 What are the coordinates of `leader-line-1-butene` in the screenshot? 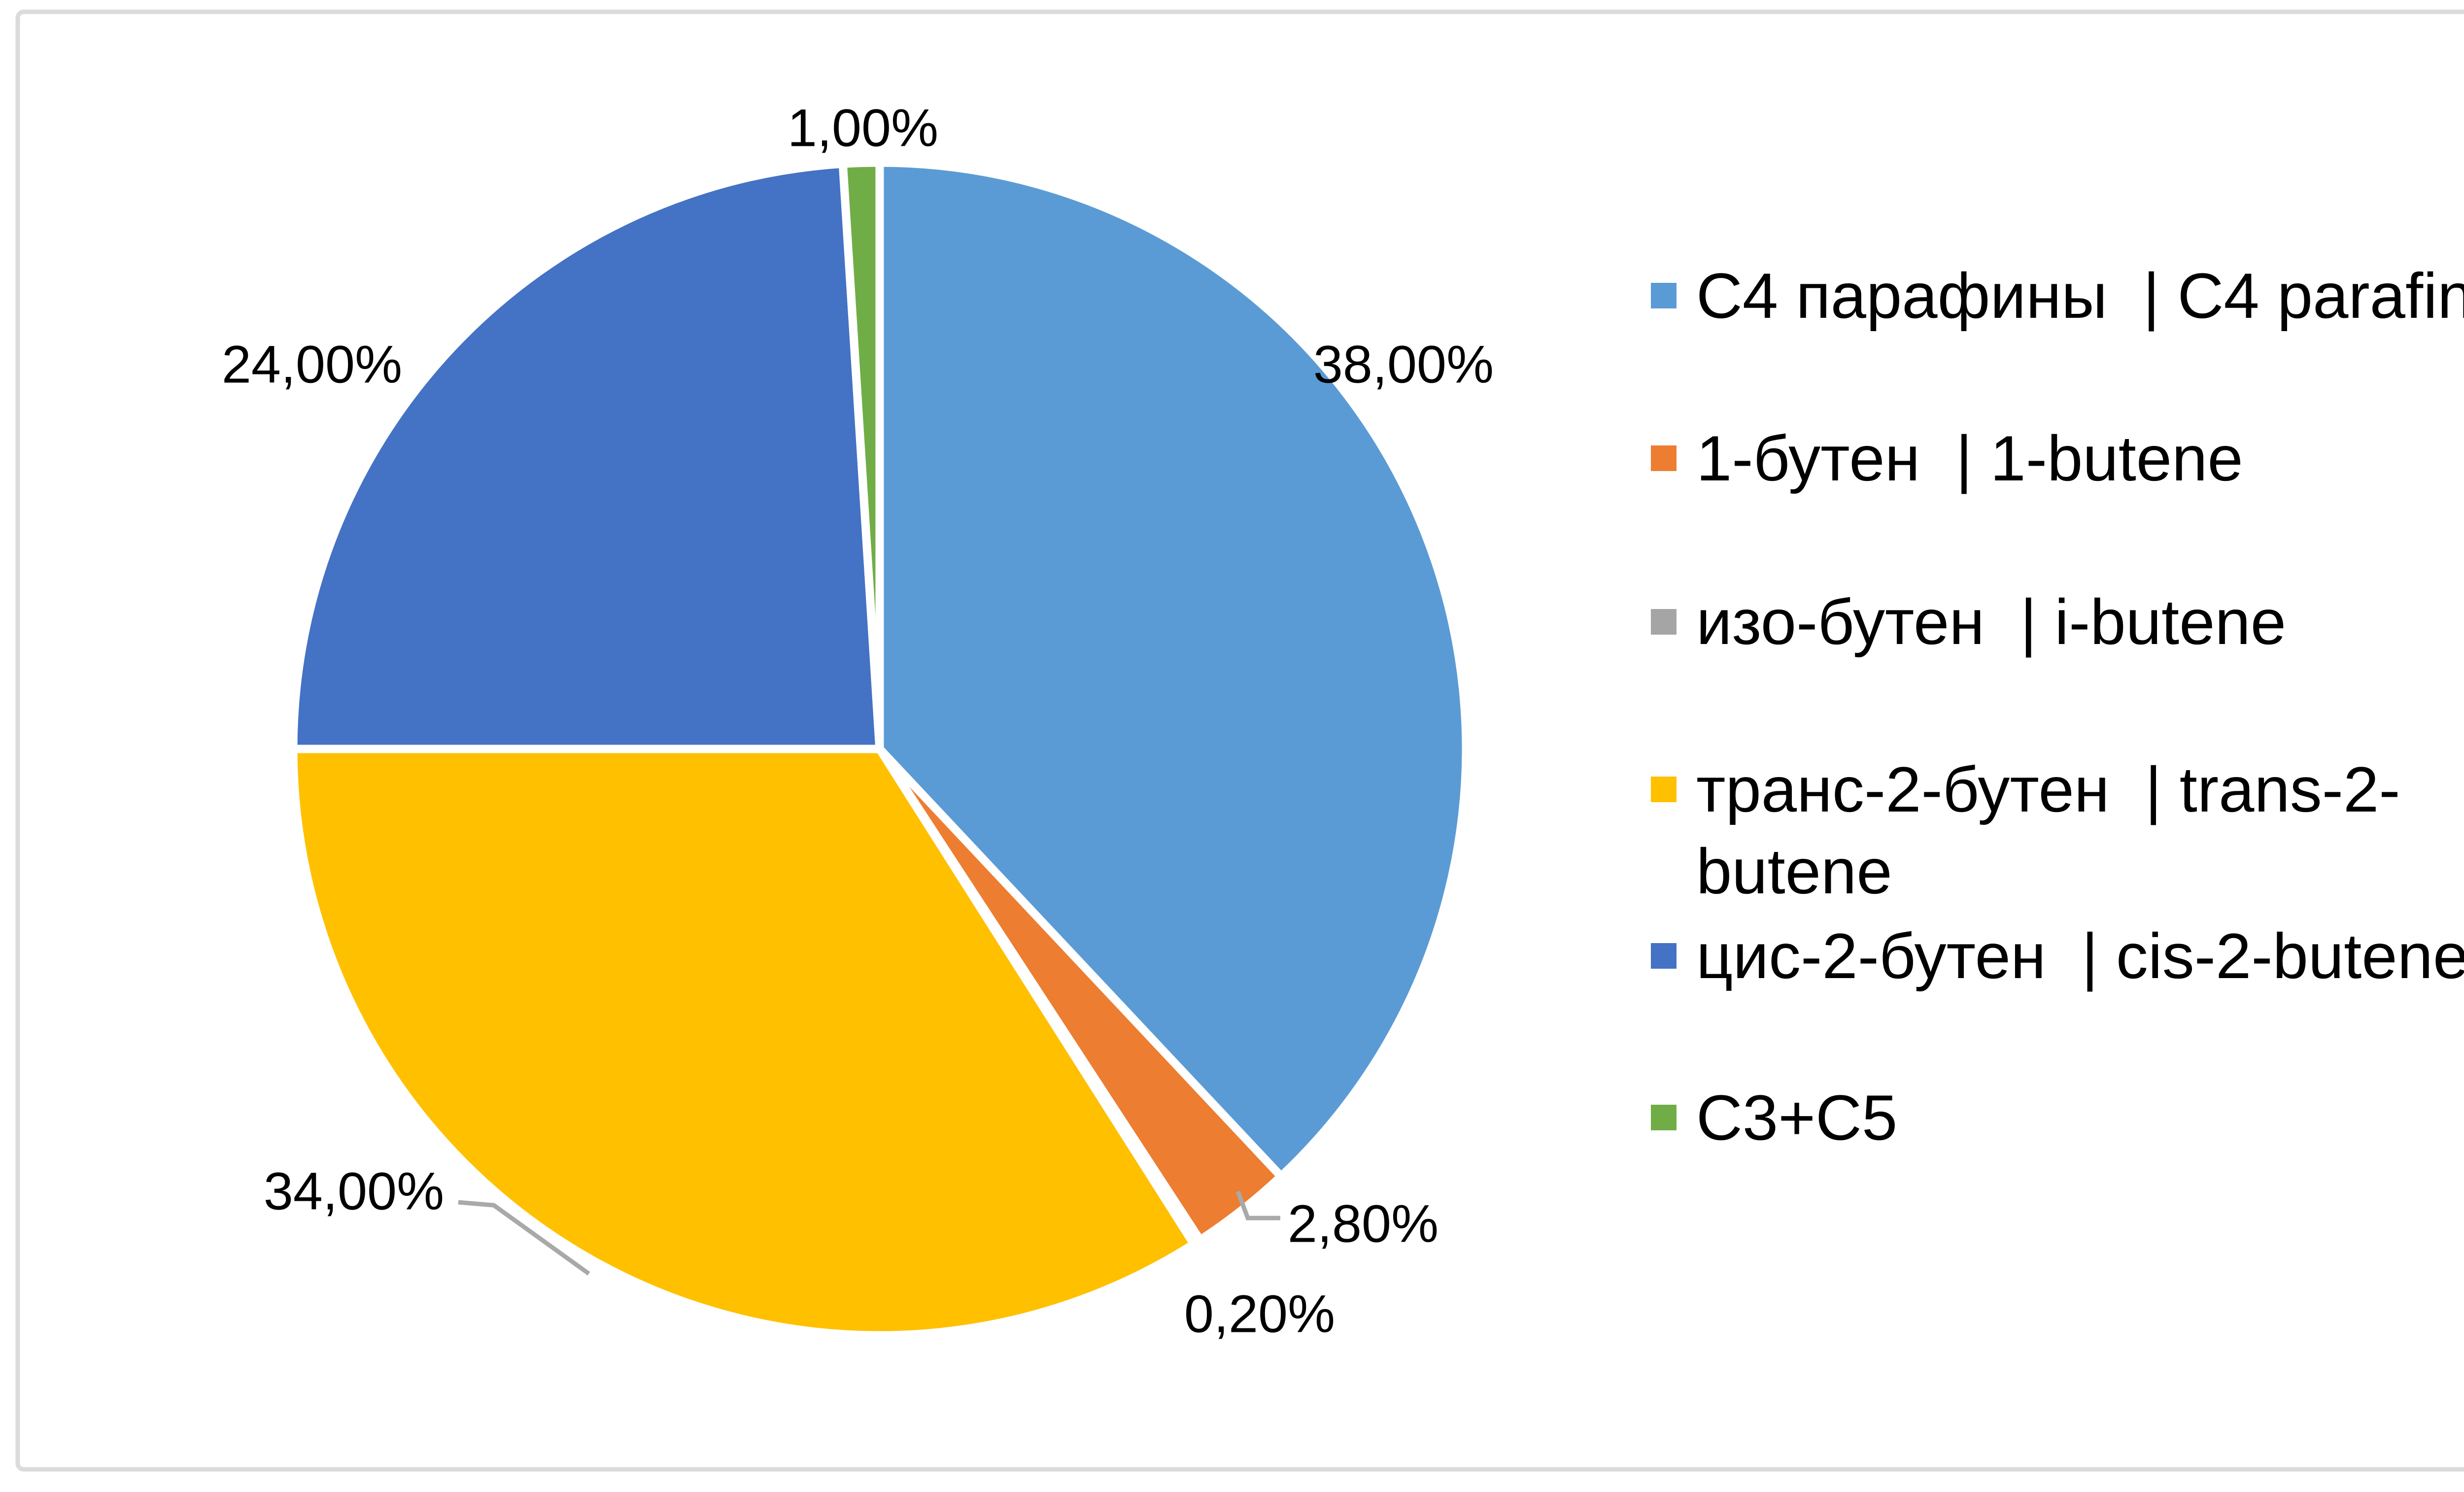 It's located at (1257, 1205).